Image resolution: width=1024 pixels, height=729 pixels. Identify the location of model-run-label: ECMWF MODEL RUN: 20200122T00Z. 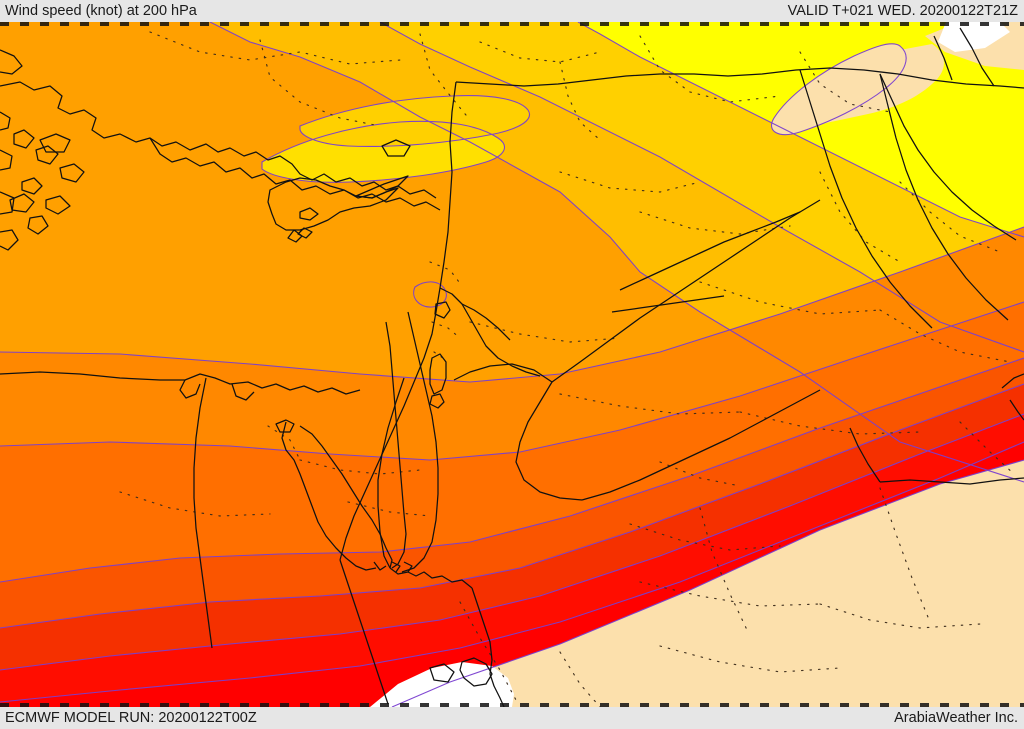
(131, 718).